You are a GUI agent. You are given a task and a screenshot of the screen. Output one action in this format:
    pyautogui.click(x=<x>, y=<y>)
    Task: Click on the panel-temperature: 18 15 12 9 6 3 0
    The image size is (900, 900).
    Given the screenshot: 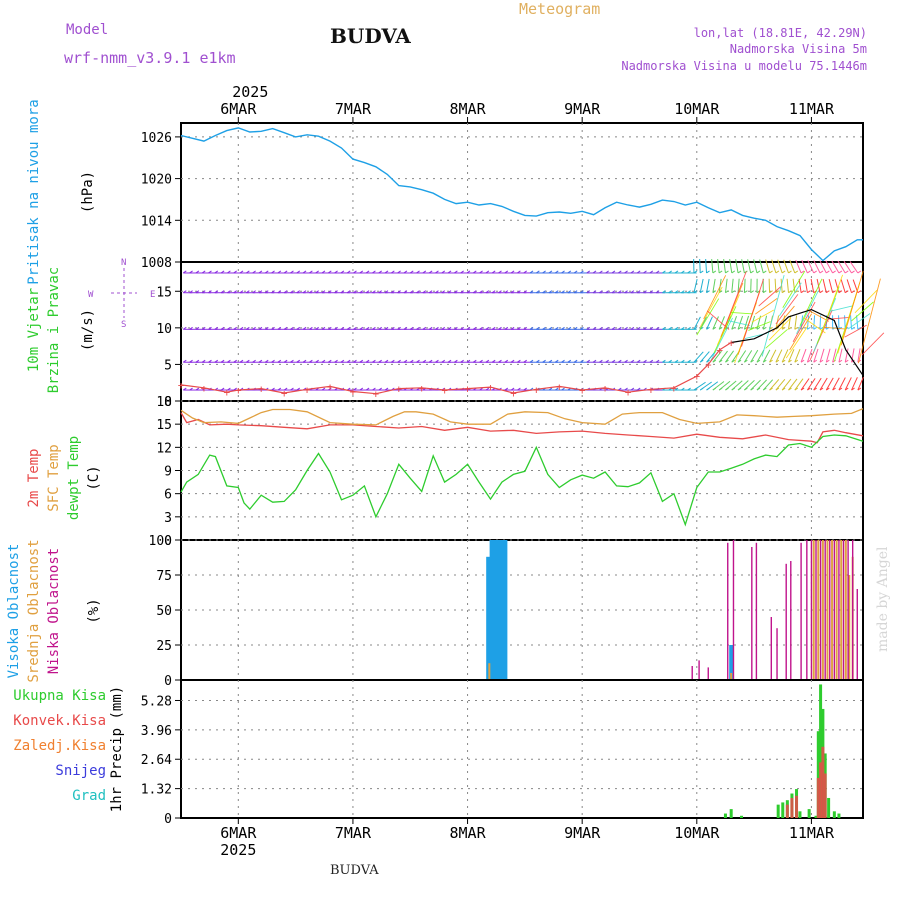 What is the action you would take?
    pyautogui.click(x=510, y=472)
    